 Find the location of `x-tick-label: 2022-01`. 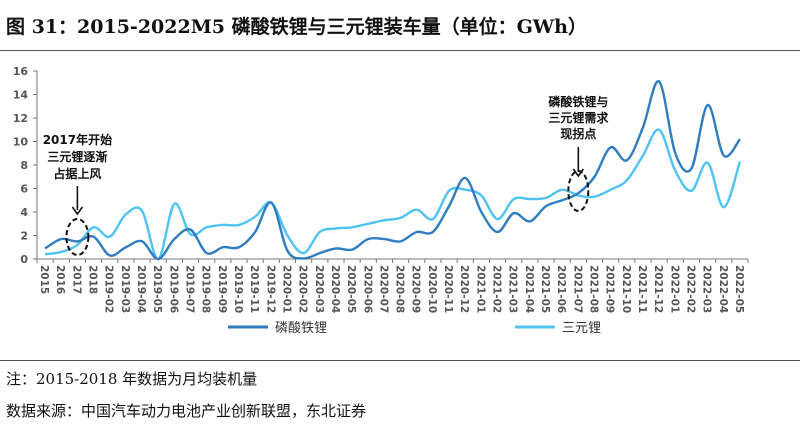

x-tick-label: 2022-01 is located at coordinates (674, 289).